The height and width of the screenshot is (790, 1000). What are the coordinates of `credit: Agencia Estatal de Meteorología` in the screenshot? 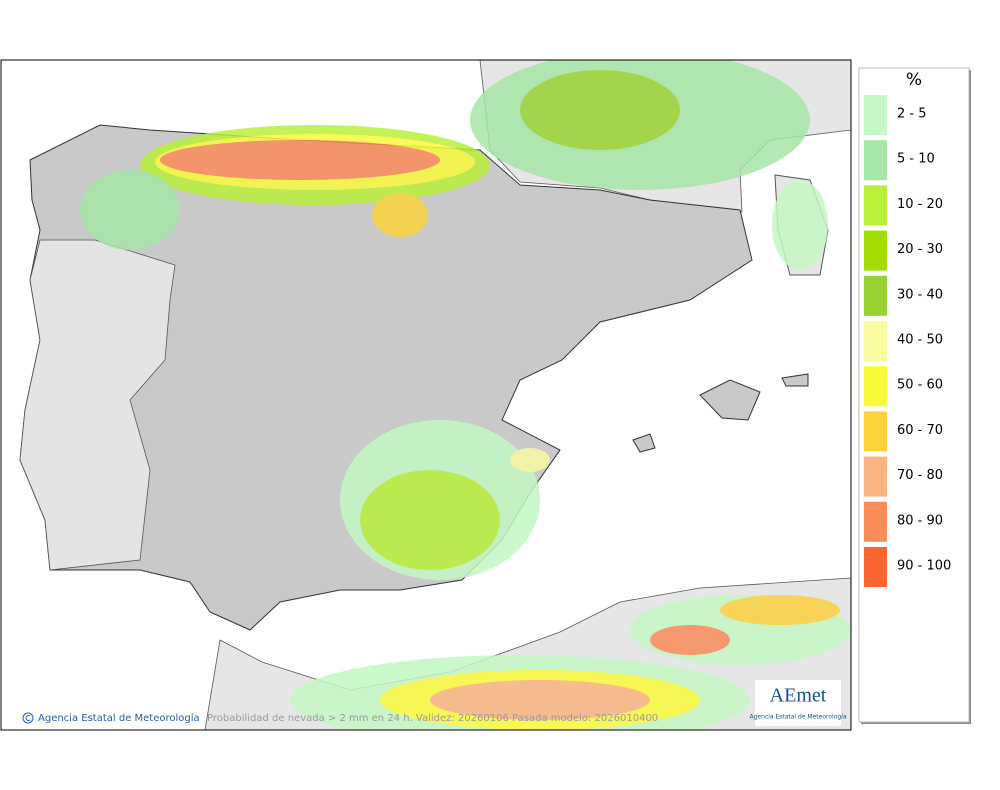 It's located at (119, 718).